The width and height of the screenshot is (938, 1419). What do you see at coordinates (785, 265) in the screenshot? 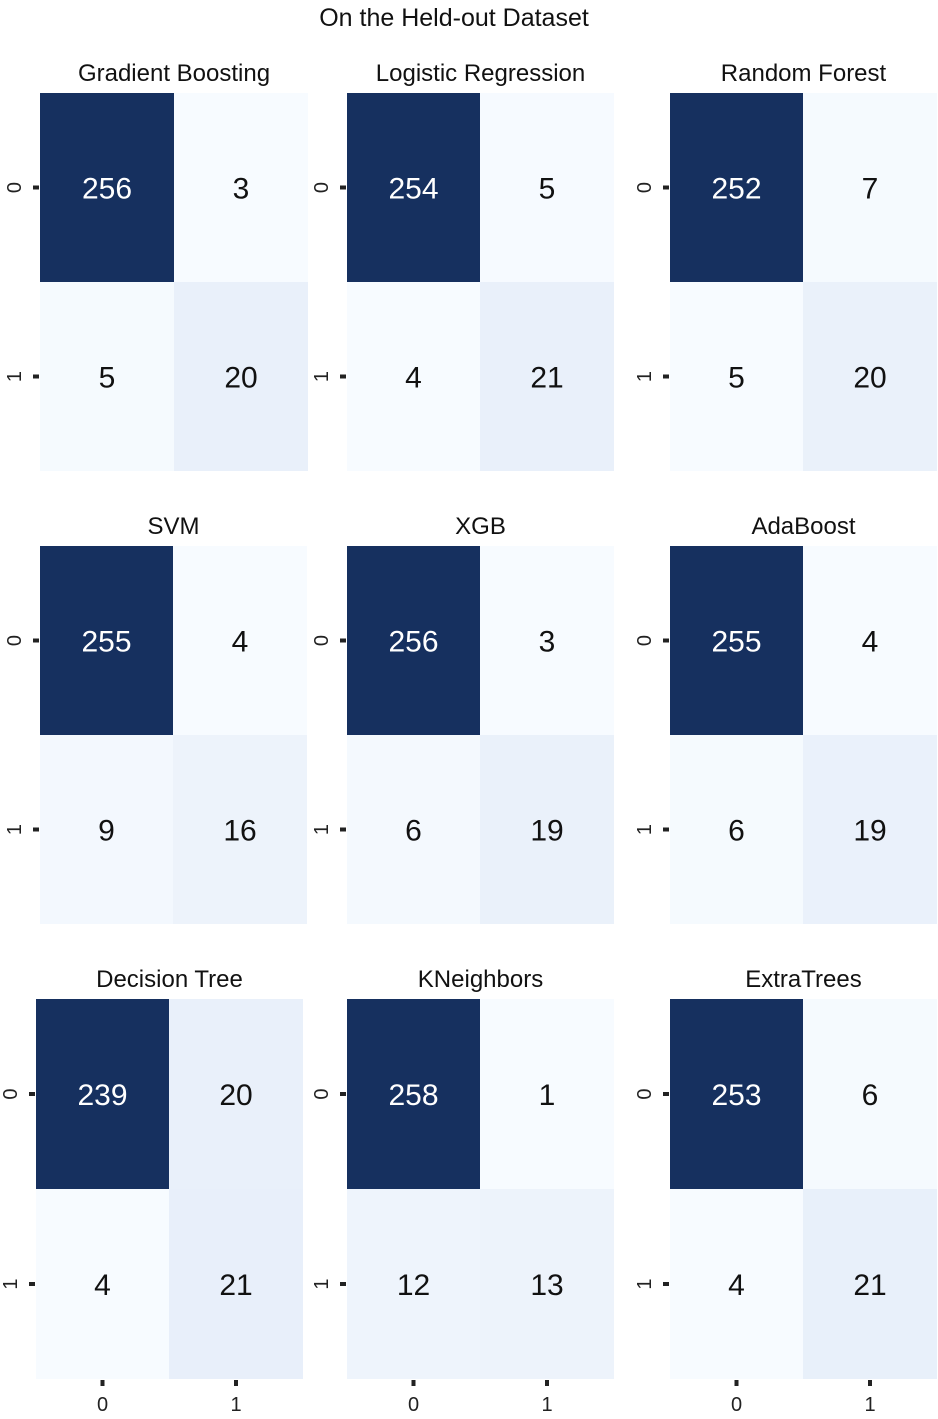
I see `heatmap-panel: Random Forest 252 7 5 20 0 1` at bounding box center [785, 265].